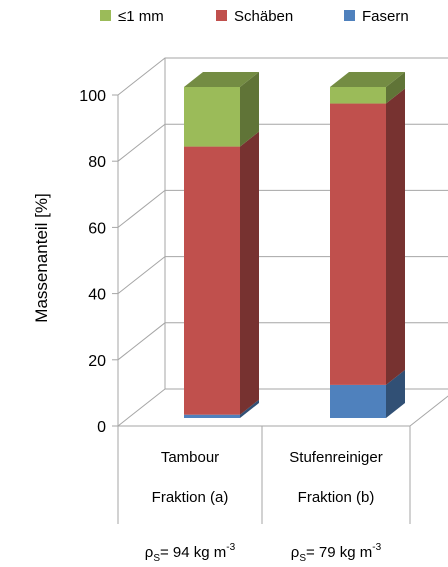 The height and width of the screenshot is (567, 448). What do you see at coordinates (249, 273) in the screenshot?
I see `bar-schben-1-side` at bounding box center [249, 273].